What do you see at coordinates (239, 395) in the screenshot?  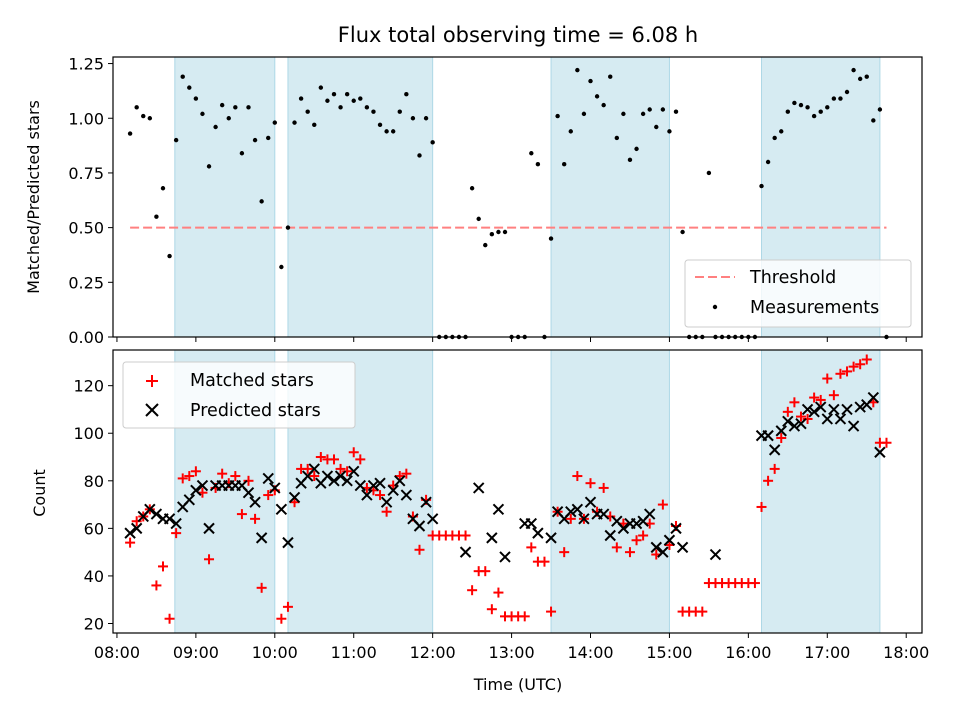 I see `bottom-panel-legend: Matched stars Predicted stars` at bounding box center [239, 395].